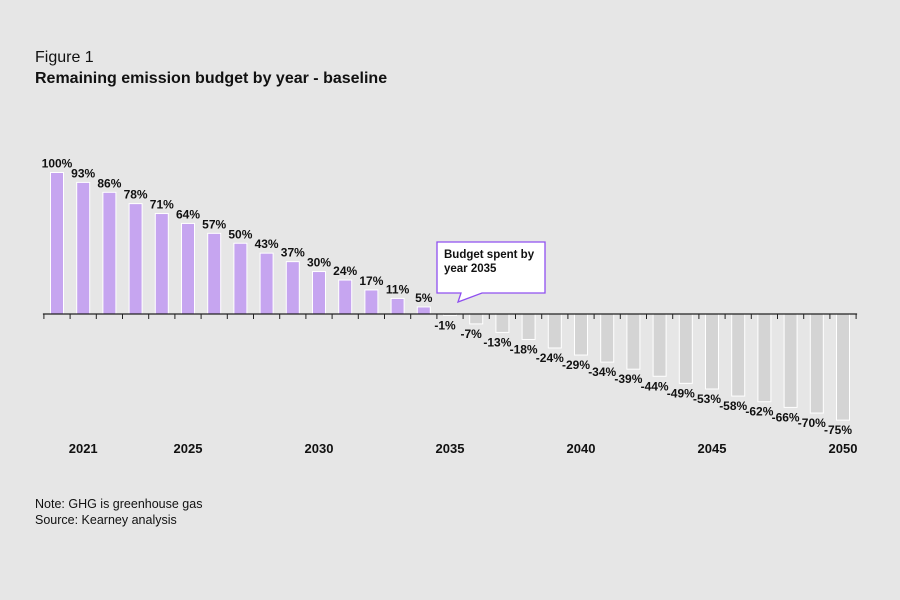 This screenshot has height=600, width=900. I want to click on bar-2025, so click(188, 268).